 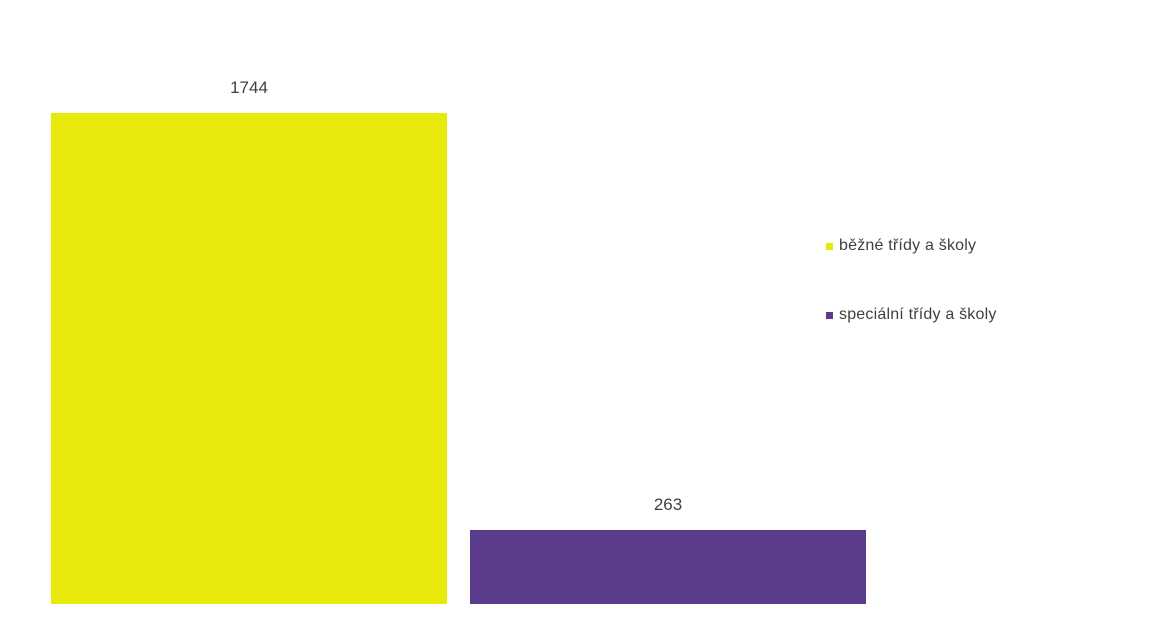 I want to click on legend-item-regular: běžné třídy a školy, so click(x=911, y=246).